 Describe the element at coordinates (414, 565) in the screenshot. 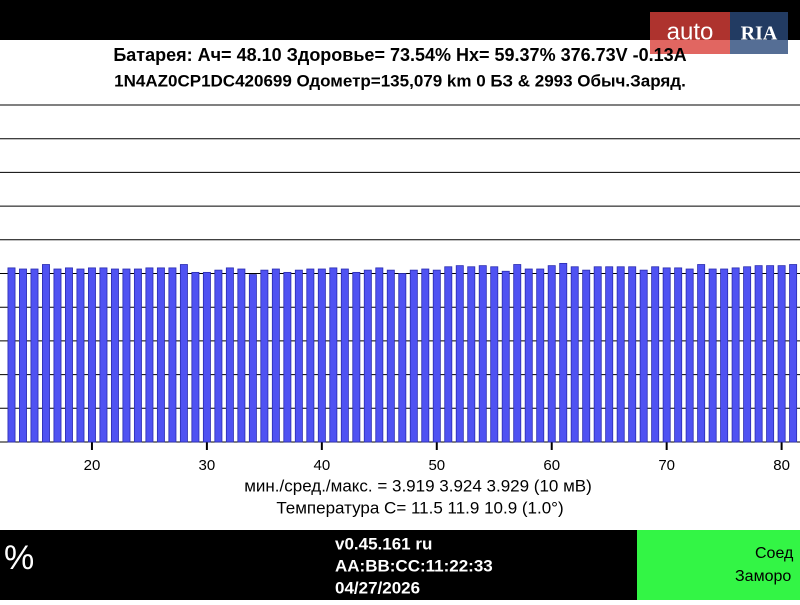

I see `mac: AA:BB:CC:11:22:33` at that location.